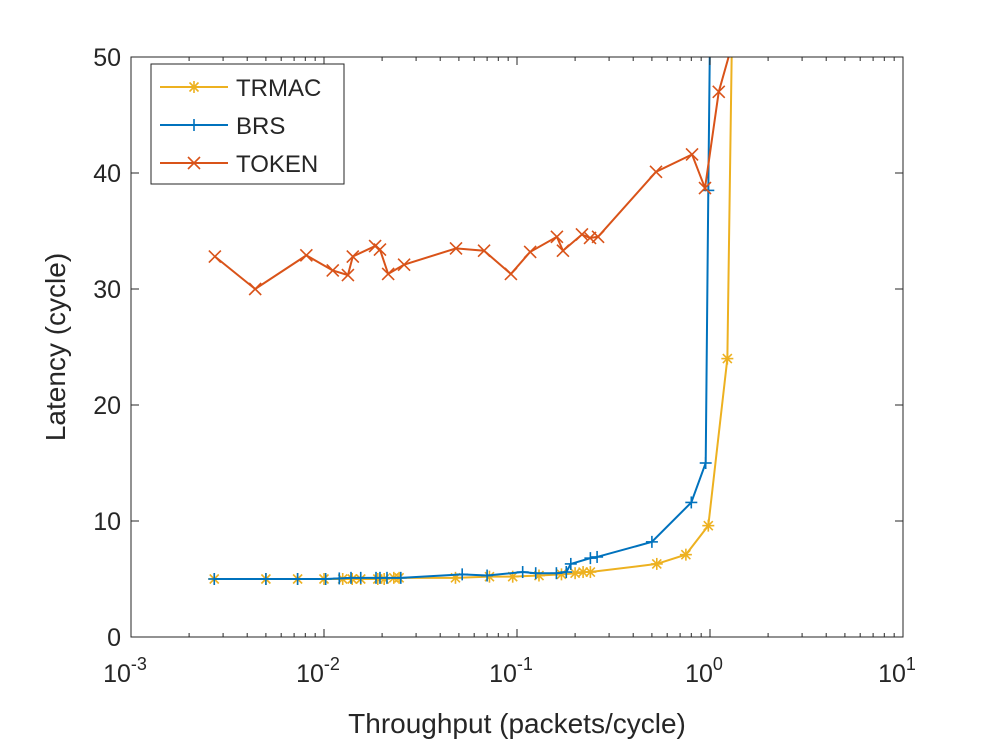 Image resolution: width=997 pixels, height=752 pixels. What do you see at coordinates (107, 290) in the screenshot?
I see `y-tick-label: 30` at bounding box center [107, 290].